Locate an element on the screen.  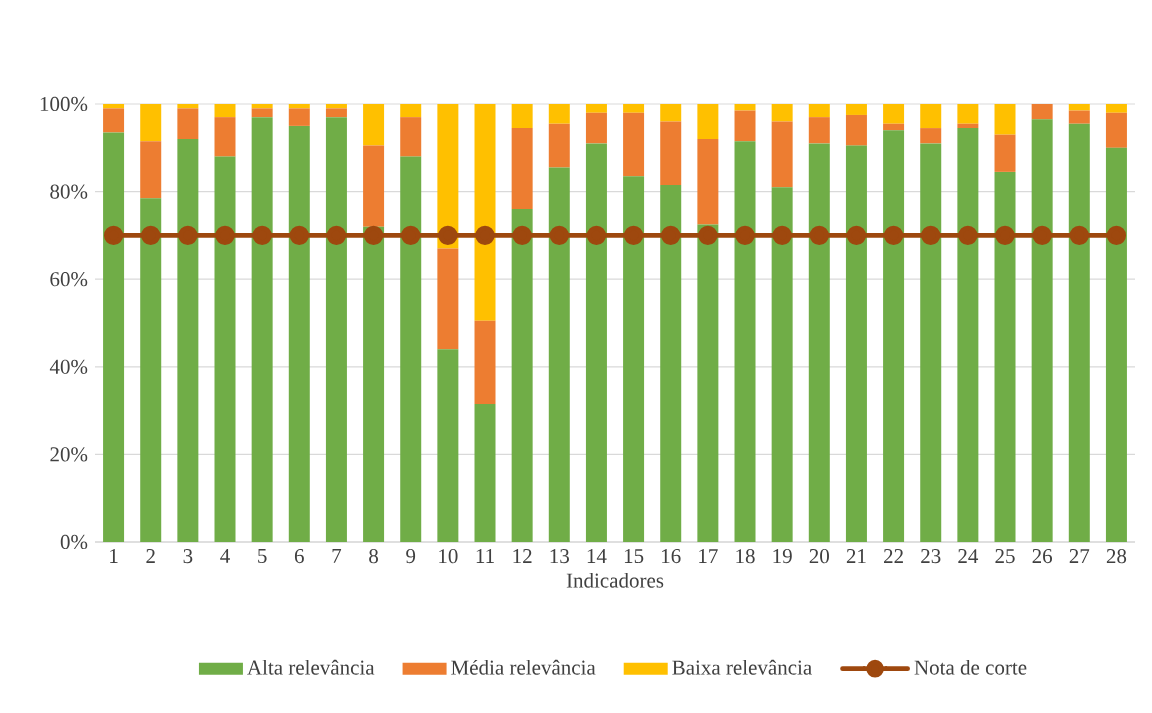
y-tick-label: 80% is located at coordinates (69, 191).